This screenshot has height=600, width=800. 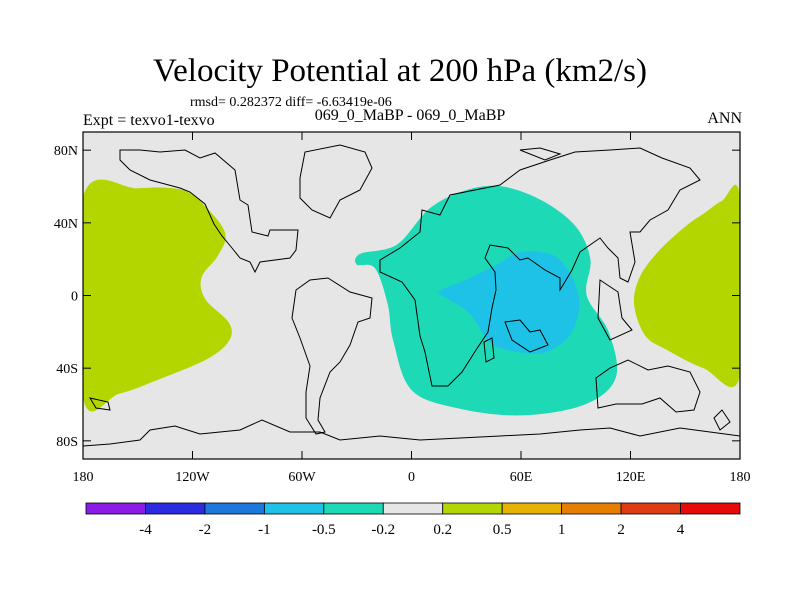 What do you see at coordinates (205, 530) in the screenshot?
I see `colorbar-label: -2` at bounding box center [205, 530].